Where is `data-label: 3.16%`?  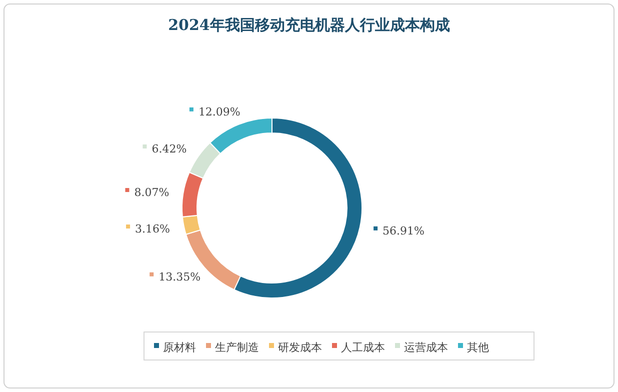
data-label: 3.16% is located at coordinates (152, 229).